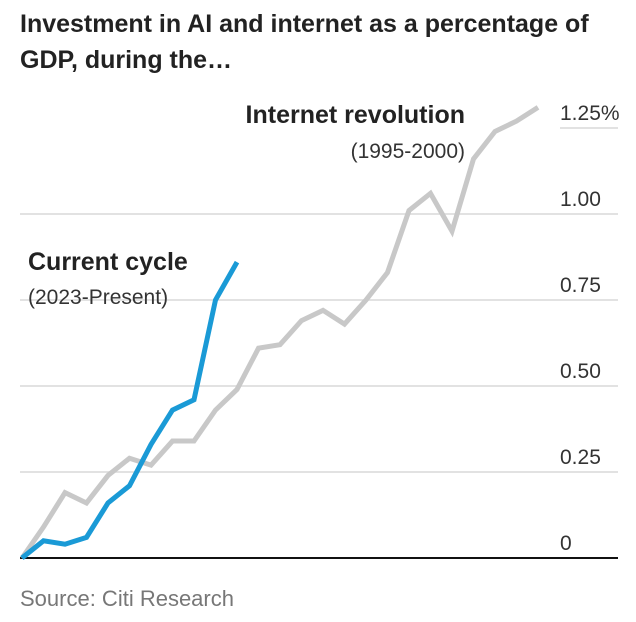 Image resolution: width=636 pixels, height=622 pixels. Describe the element at coordinates (566, 543) in the screenshot. I see `y-tick-label: 0` at that location.